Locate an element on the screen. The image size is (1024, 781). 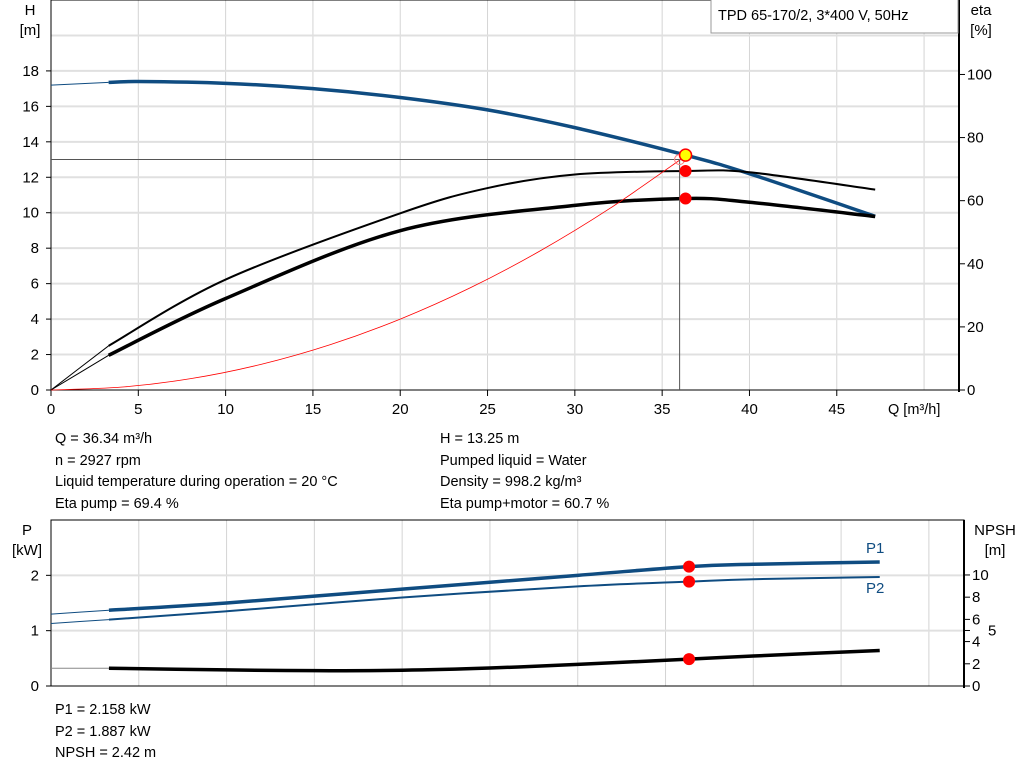
eta-pump-curve-extension is located at coordinates (79, 368).